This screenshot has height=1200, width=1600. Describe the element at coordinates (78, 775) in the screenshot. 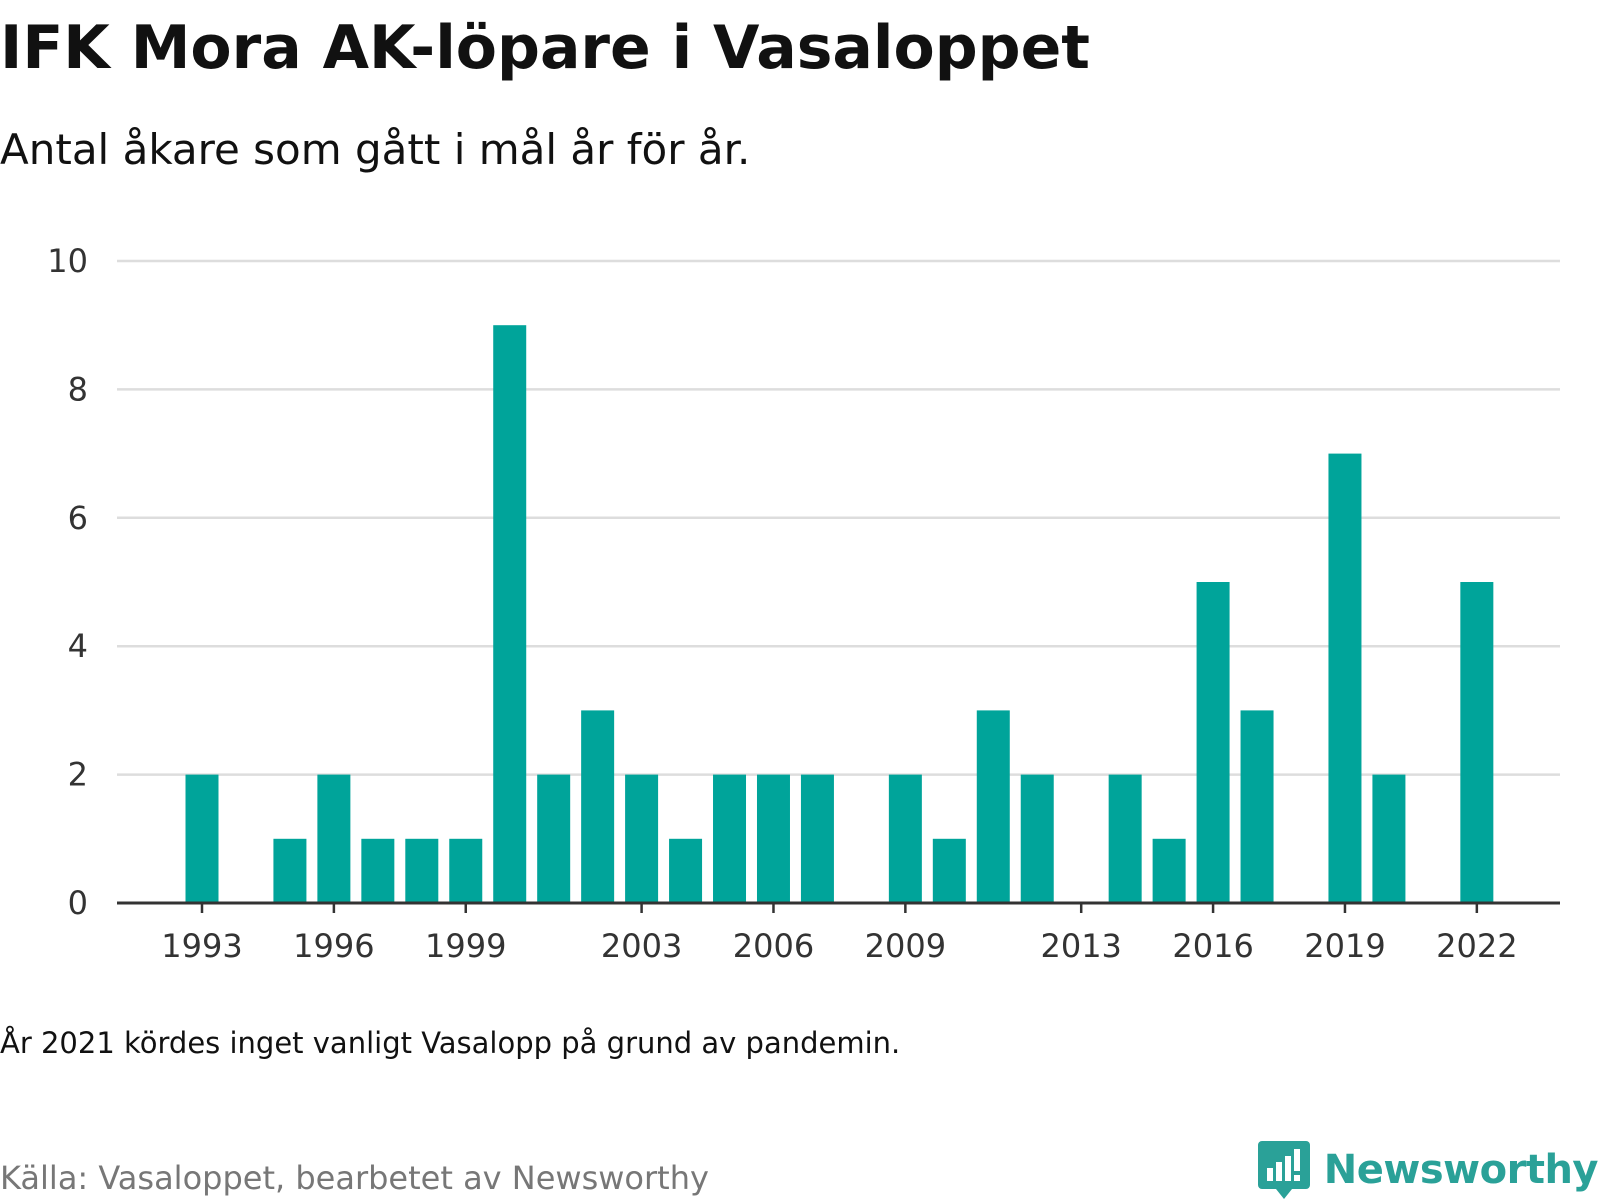

I see `y-tick-label: 2` at that location.